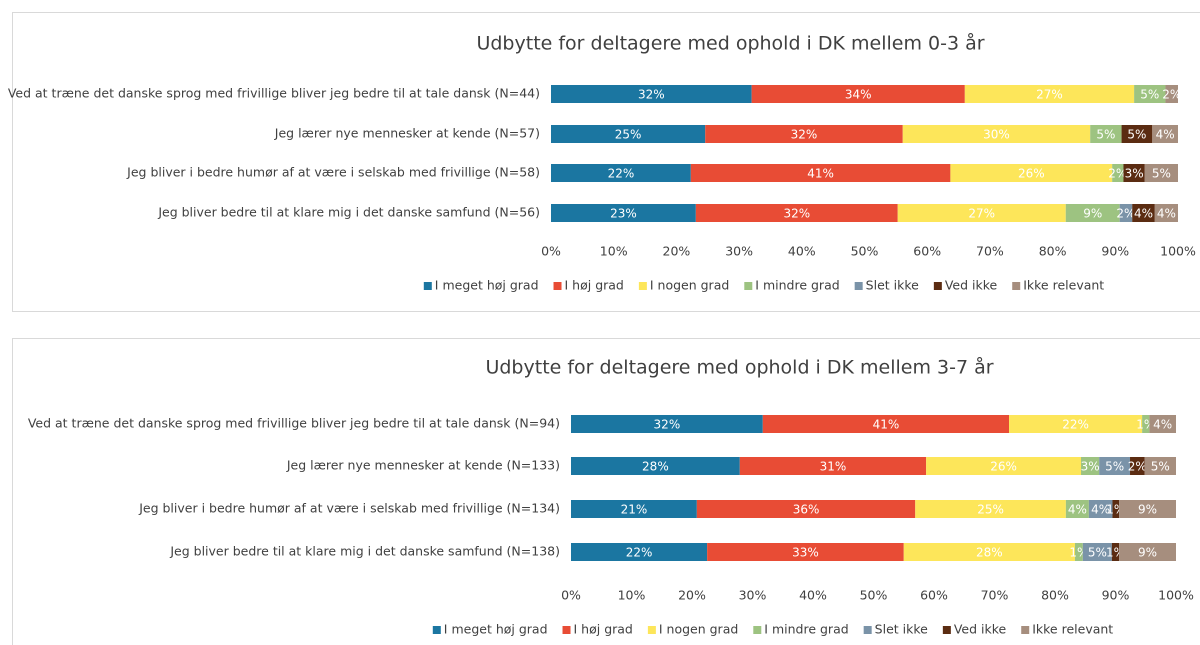  I want to click on category-label: Jeg lærer nye mennesker at kende (N=133), so click(423, 465).